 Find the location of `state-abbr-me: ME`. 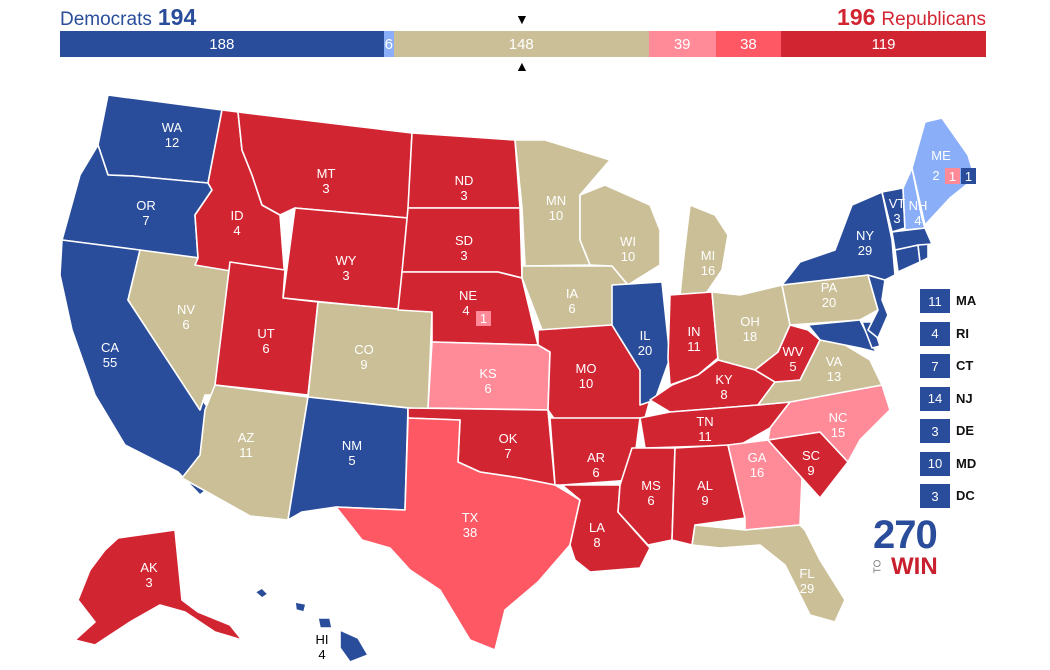

state-abbr-me: ME is located at coordinates (941, 155).